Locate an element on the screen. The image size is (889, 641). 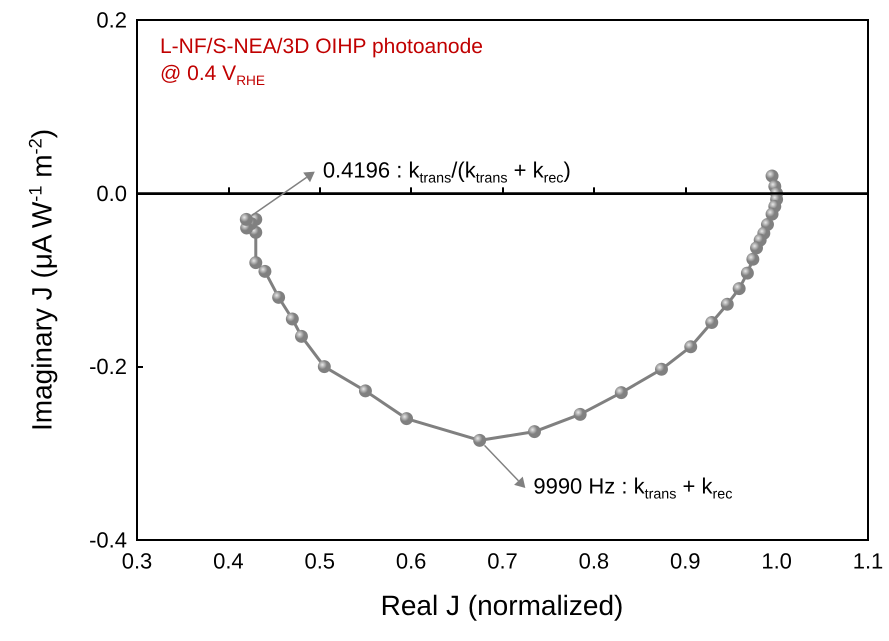
x-tick-label: 1.0 is located at coordinates (776, 561).